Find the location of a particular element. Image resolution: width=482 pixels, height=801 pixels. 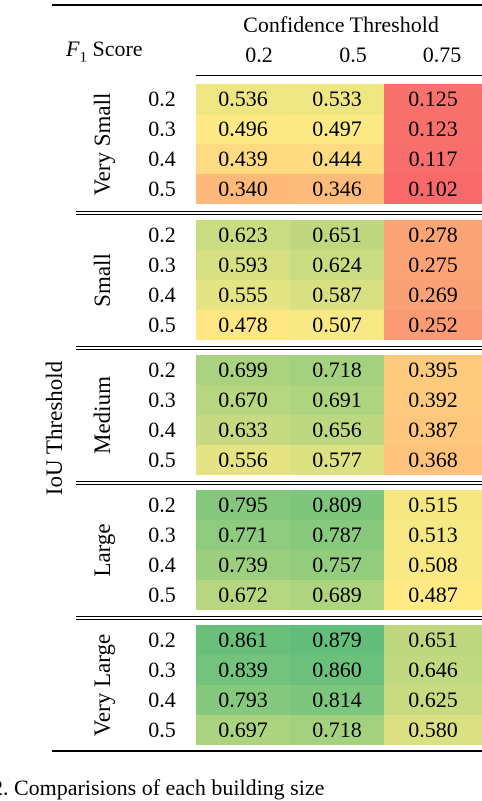

corner-label-subscript: 1 is located at coordinates (83, 57).